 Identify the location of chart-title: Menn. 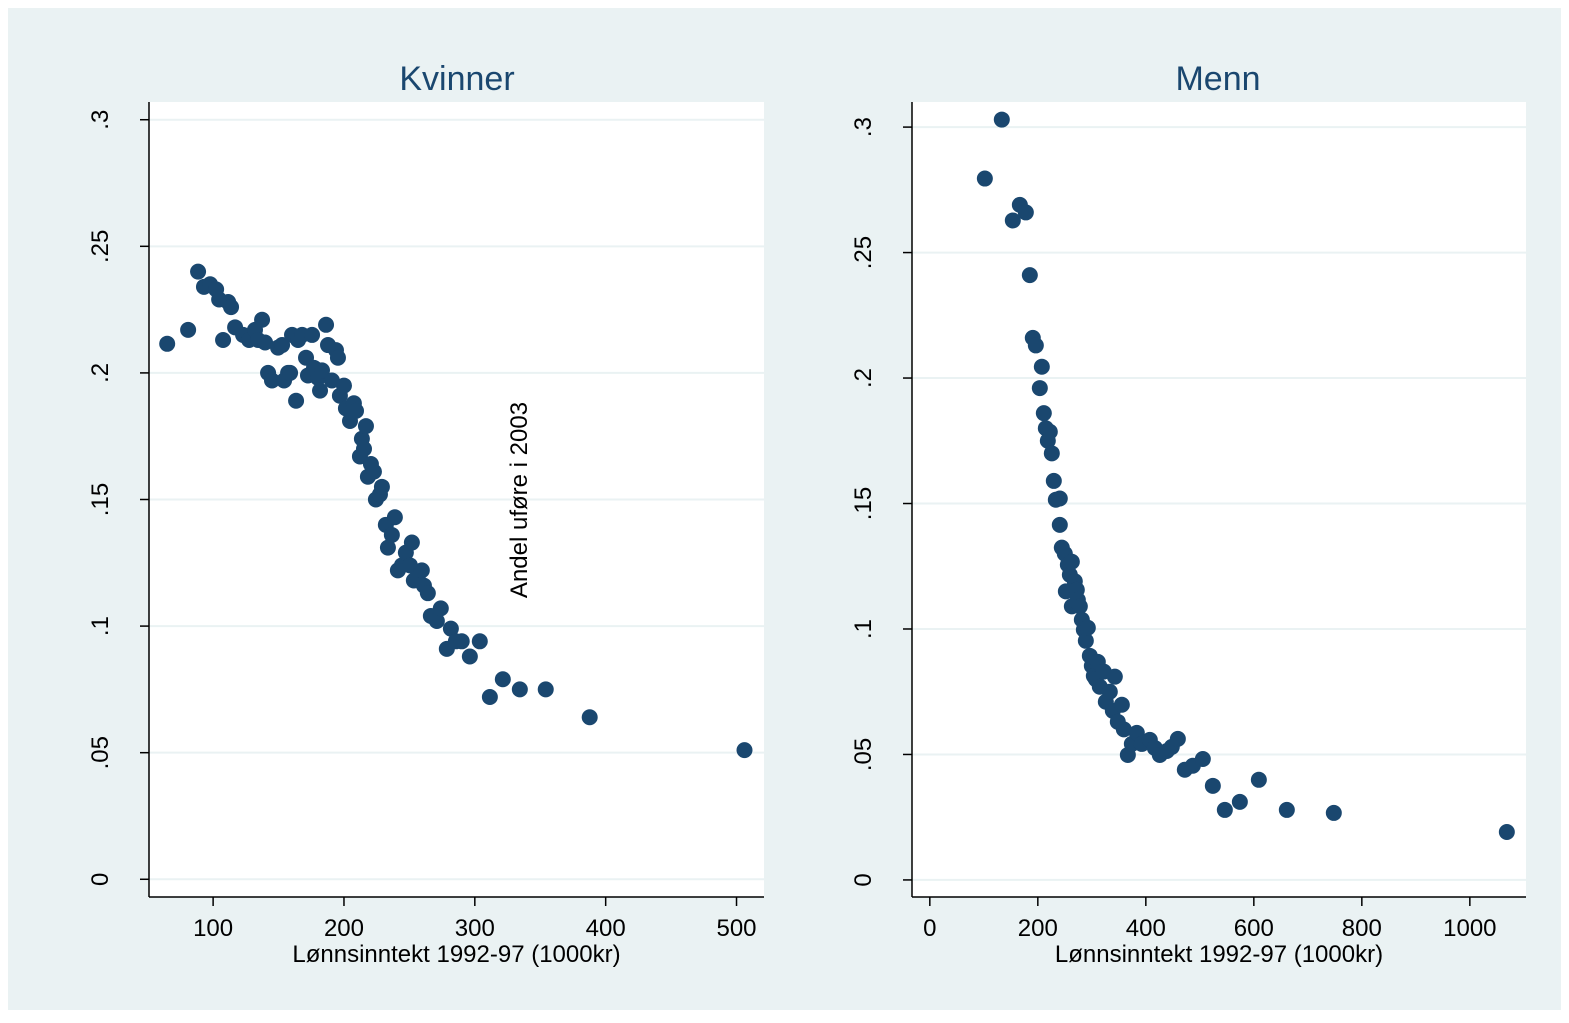
(1217, 79).